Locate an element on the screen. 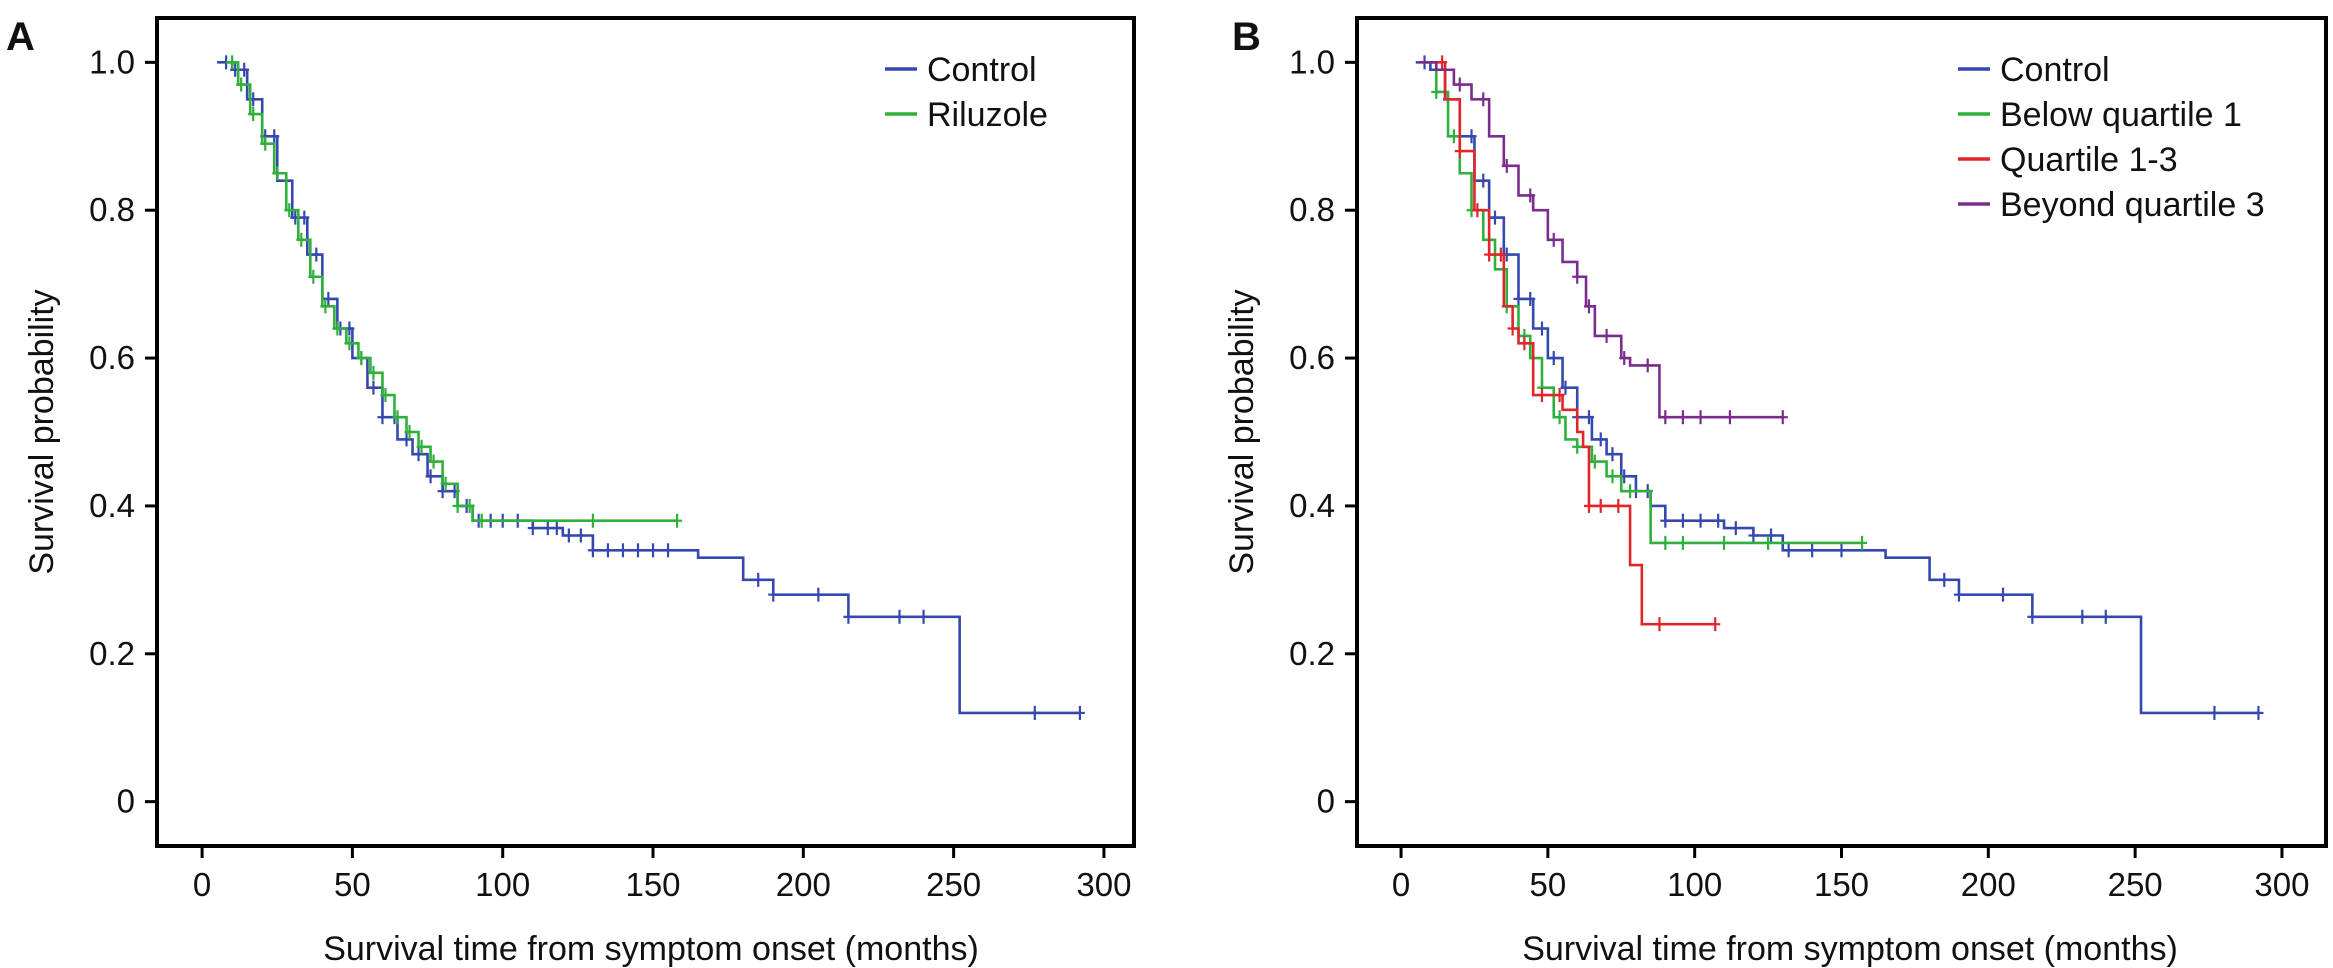  panel-a-y-tick-label: 0 is located at coordinates (126, 801).